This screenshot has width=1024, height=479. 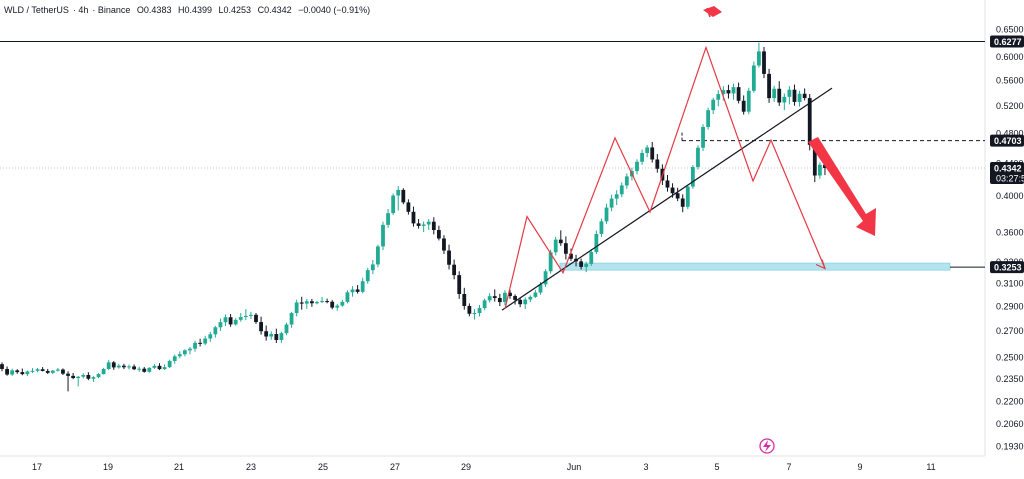 I want to click on resistance-price-label: 0.6277, so click(x=1008, y=42).